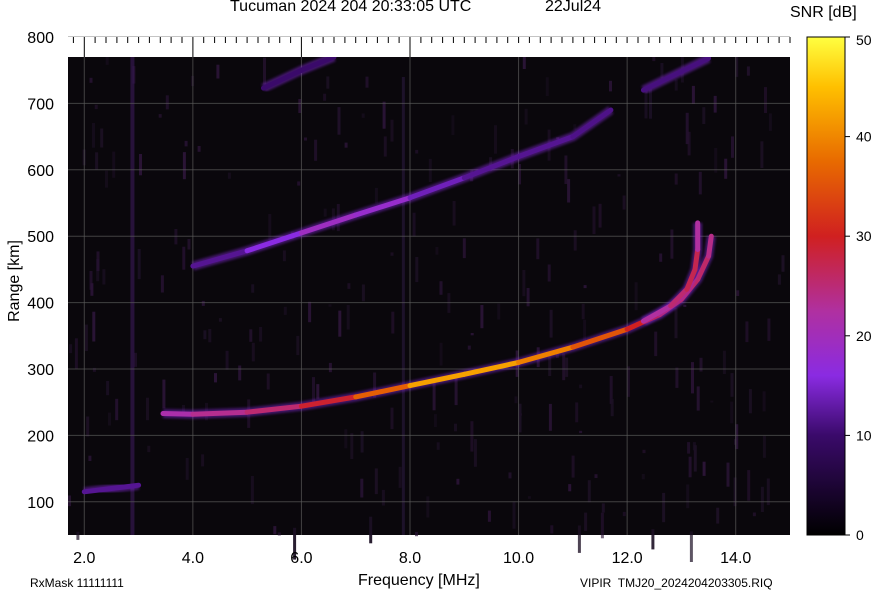 The width and height of the screenshot is (874, 595). What do you see at coordinates (40, 370) in the screenshot?
I see `y-tick-label: 300` at bounding box center [40, 370].